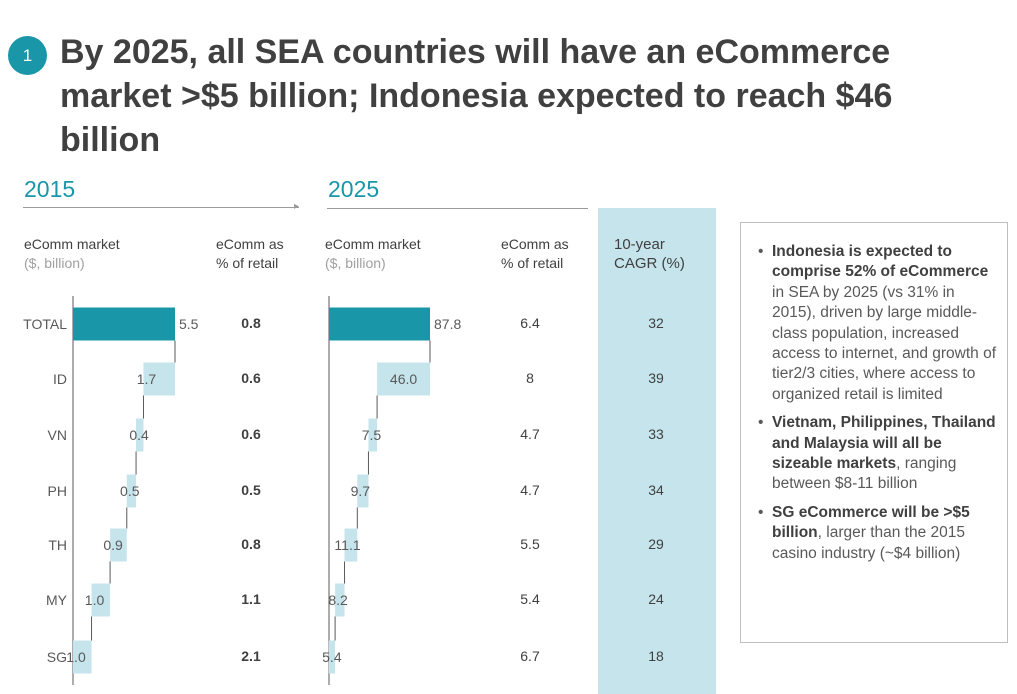  What do you see at coordinates (530, 323) in the screenshot?
I see `pct-retail-2025-total: 6.4` at bounding box center [530, 323].